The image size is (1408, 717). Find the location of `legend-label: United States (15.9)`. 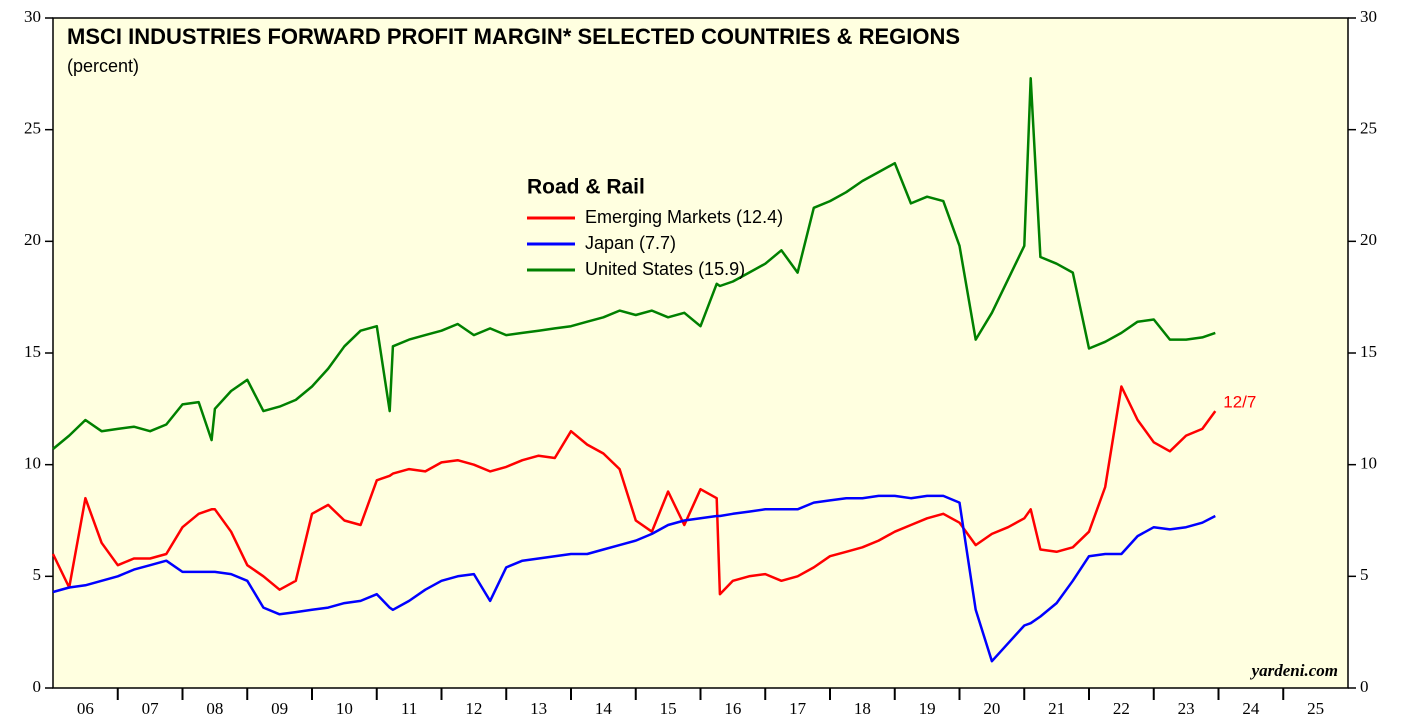

legend-label: United States (15.9) is located at coordinates (665, 269).